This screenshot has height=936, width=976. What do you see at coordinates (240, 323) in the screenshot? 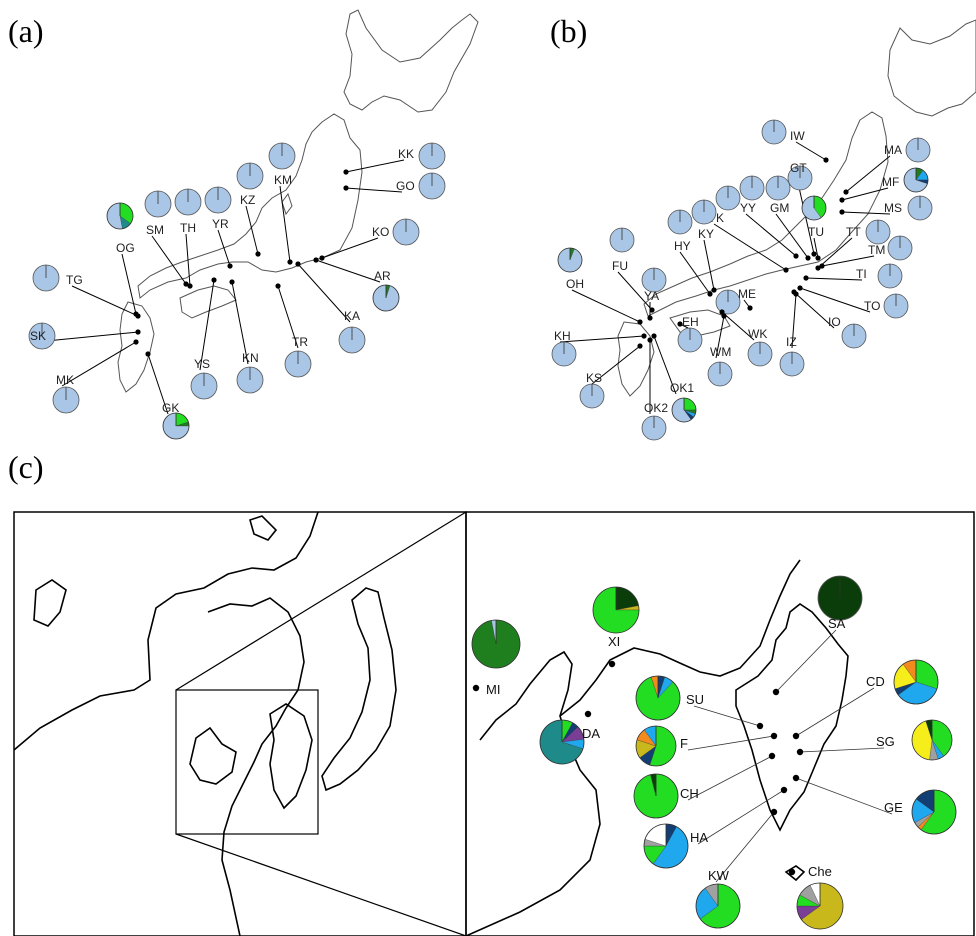
I see `site-kn-leader` at bounding box center [240, 323].